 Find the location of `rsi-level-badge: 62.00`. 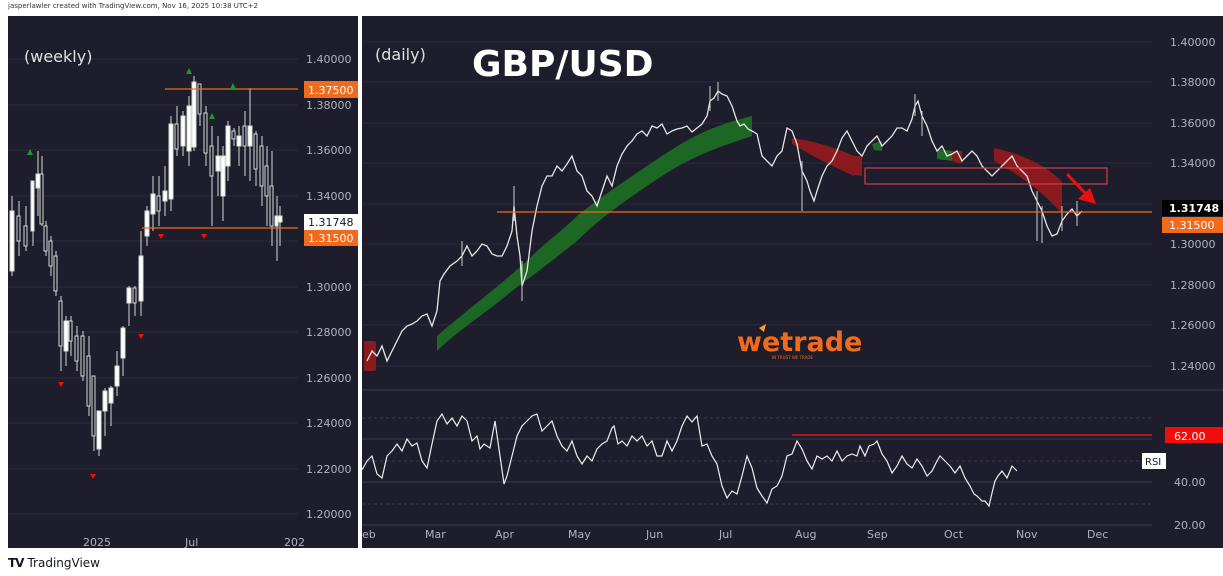

rsi-level-badge: 62.00 is located at coordinates (1190, 436).